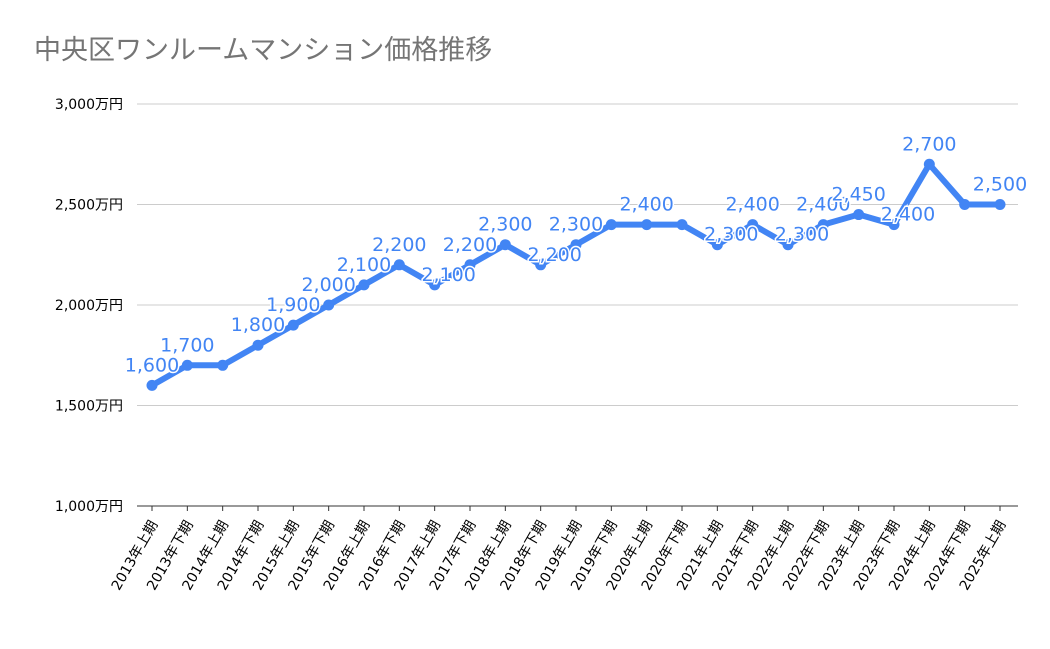 The width and height of the screenshot is (1050, 649). I want to click on data-label: 2,700, so click(929, 144).